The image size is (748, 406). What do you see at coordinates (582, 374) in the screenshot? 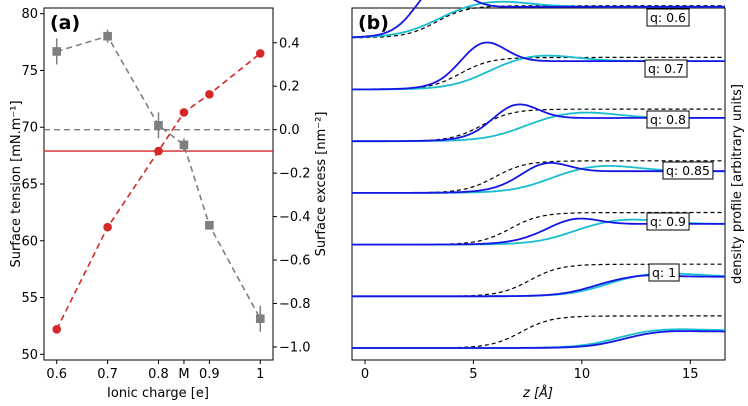
I see `x-tick-label: 10` at bounding box center [582, 374].